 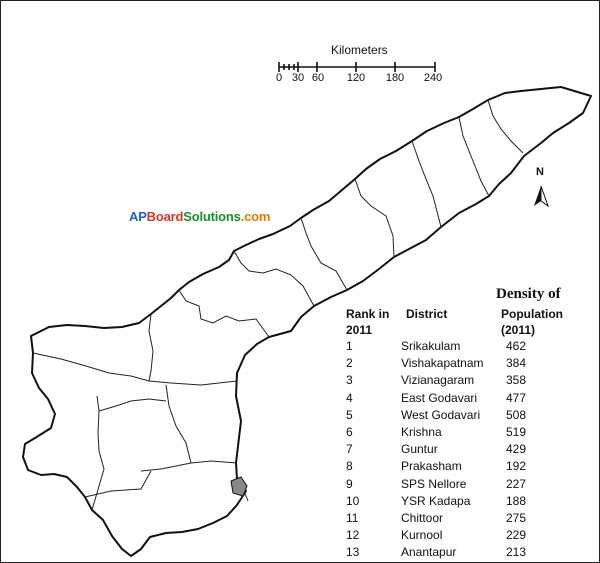 I want to click on density-cell: 429, so click(x=516, y=449).